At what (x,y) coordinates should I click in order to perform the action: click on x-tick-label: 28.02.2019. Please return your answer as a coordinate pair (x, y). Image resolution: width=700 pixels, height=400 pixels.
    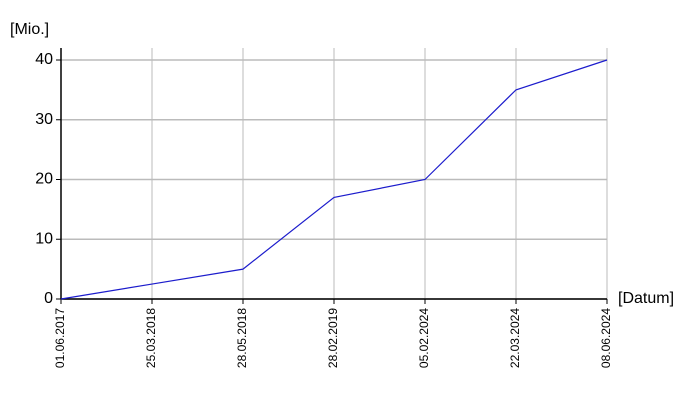
    Looking at the image, I should click on (333, 338).